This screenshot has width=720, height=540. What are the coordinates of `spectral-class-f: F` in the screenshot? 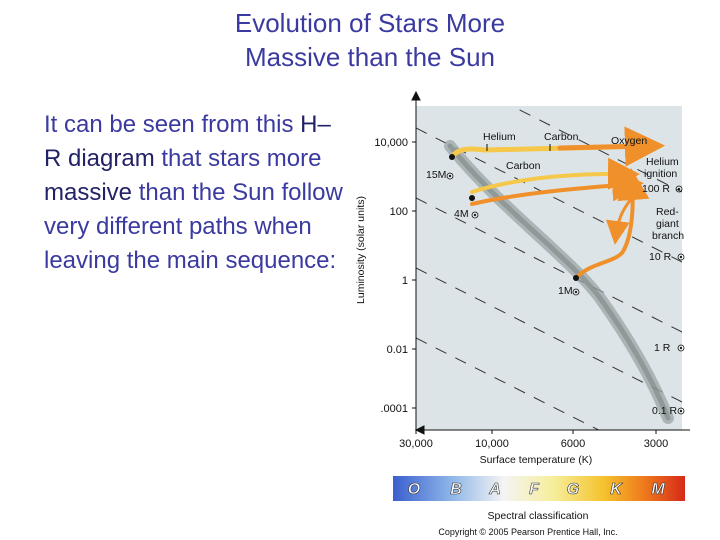 It's located at (534, 489).